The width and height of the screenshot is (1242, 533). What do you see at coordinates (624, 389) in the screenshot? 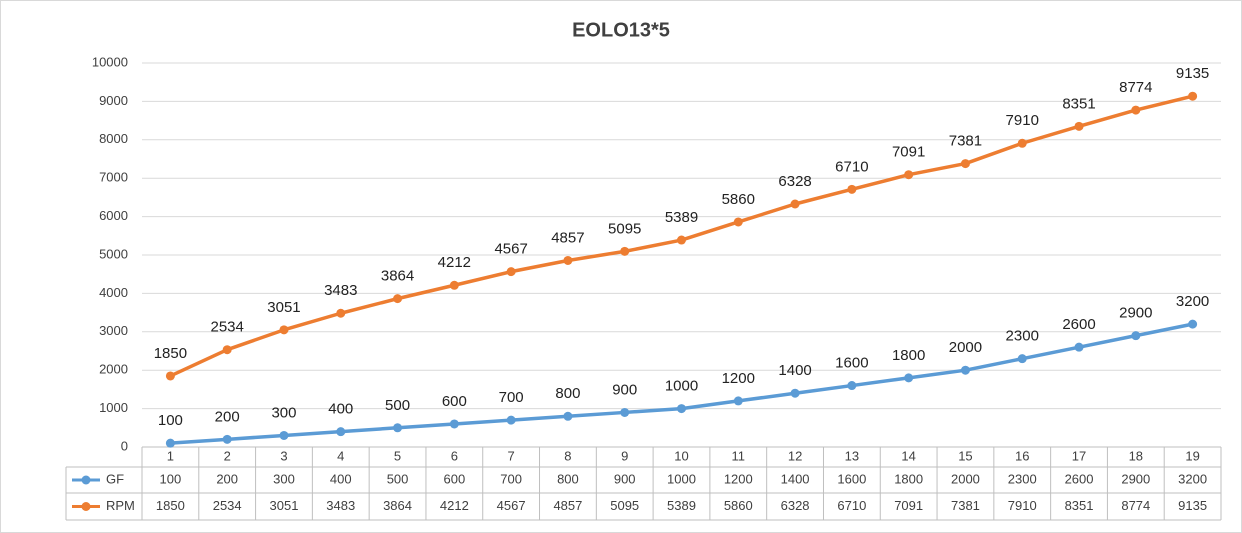
I see `data-label: 900` at bounding box center [624, 389].